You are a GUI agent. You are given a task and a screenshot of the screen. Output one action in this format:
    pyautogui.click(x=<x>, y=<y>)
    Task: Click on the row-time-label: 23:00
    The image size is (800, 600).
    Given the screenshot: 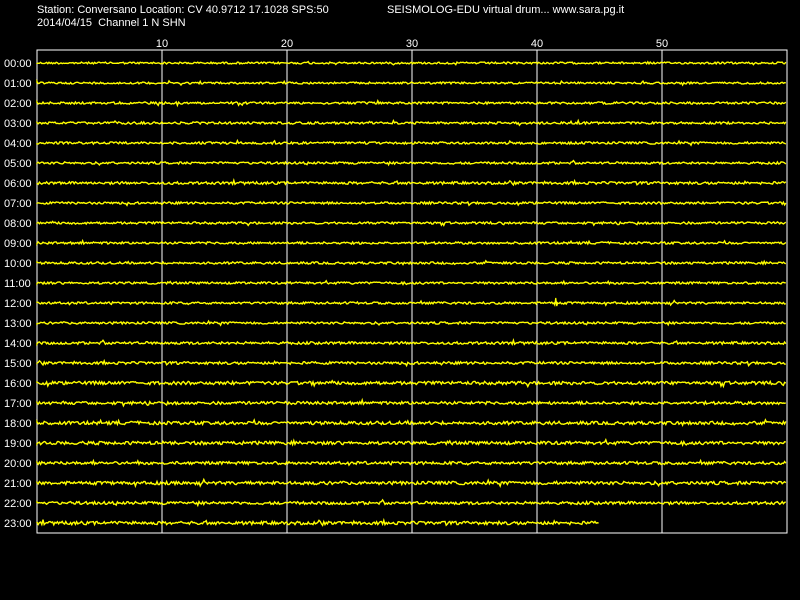 What is the action you would take?
    pyautogui.click(x=18, y=524)
    